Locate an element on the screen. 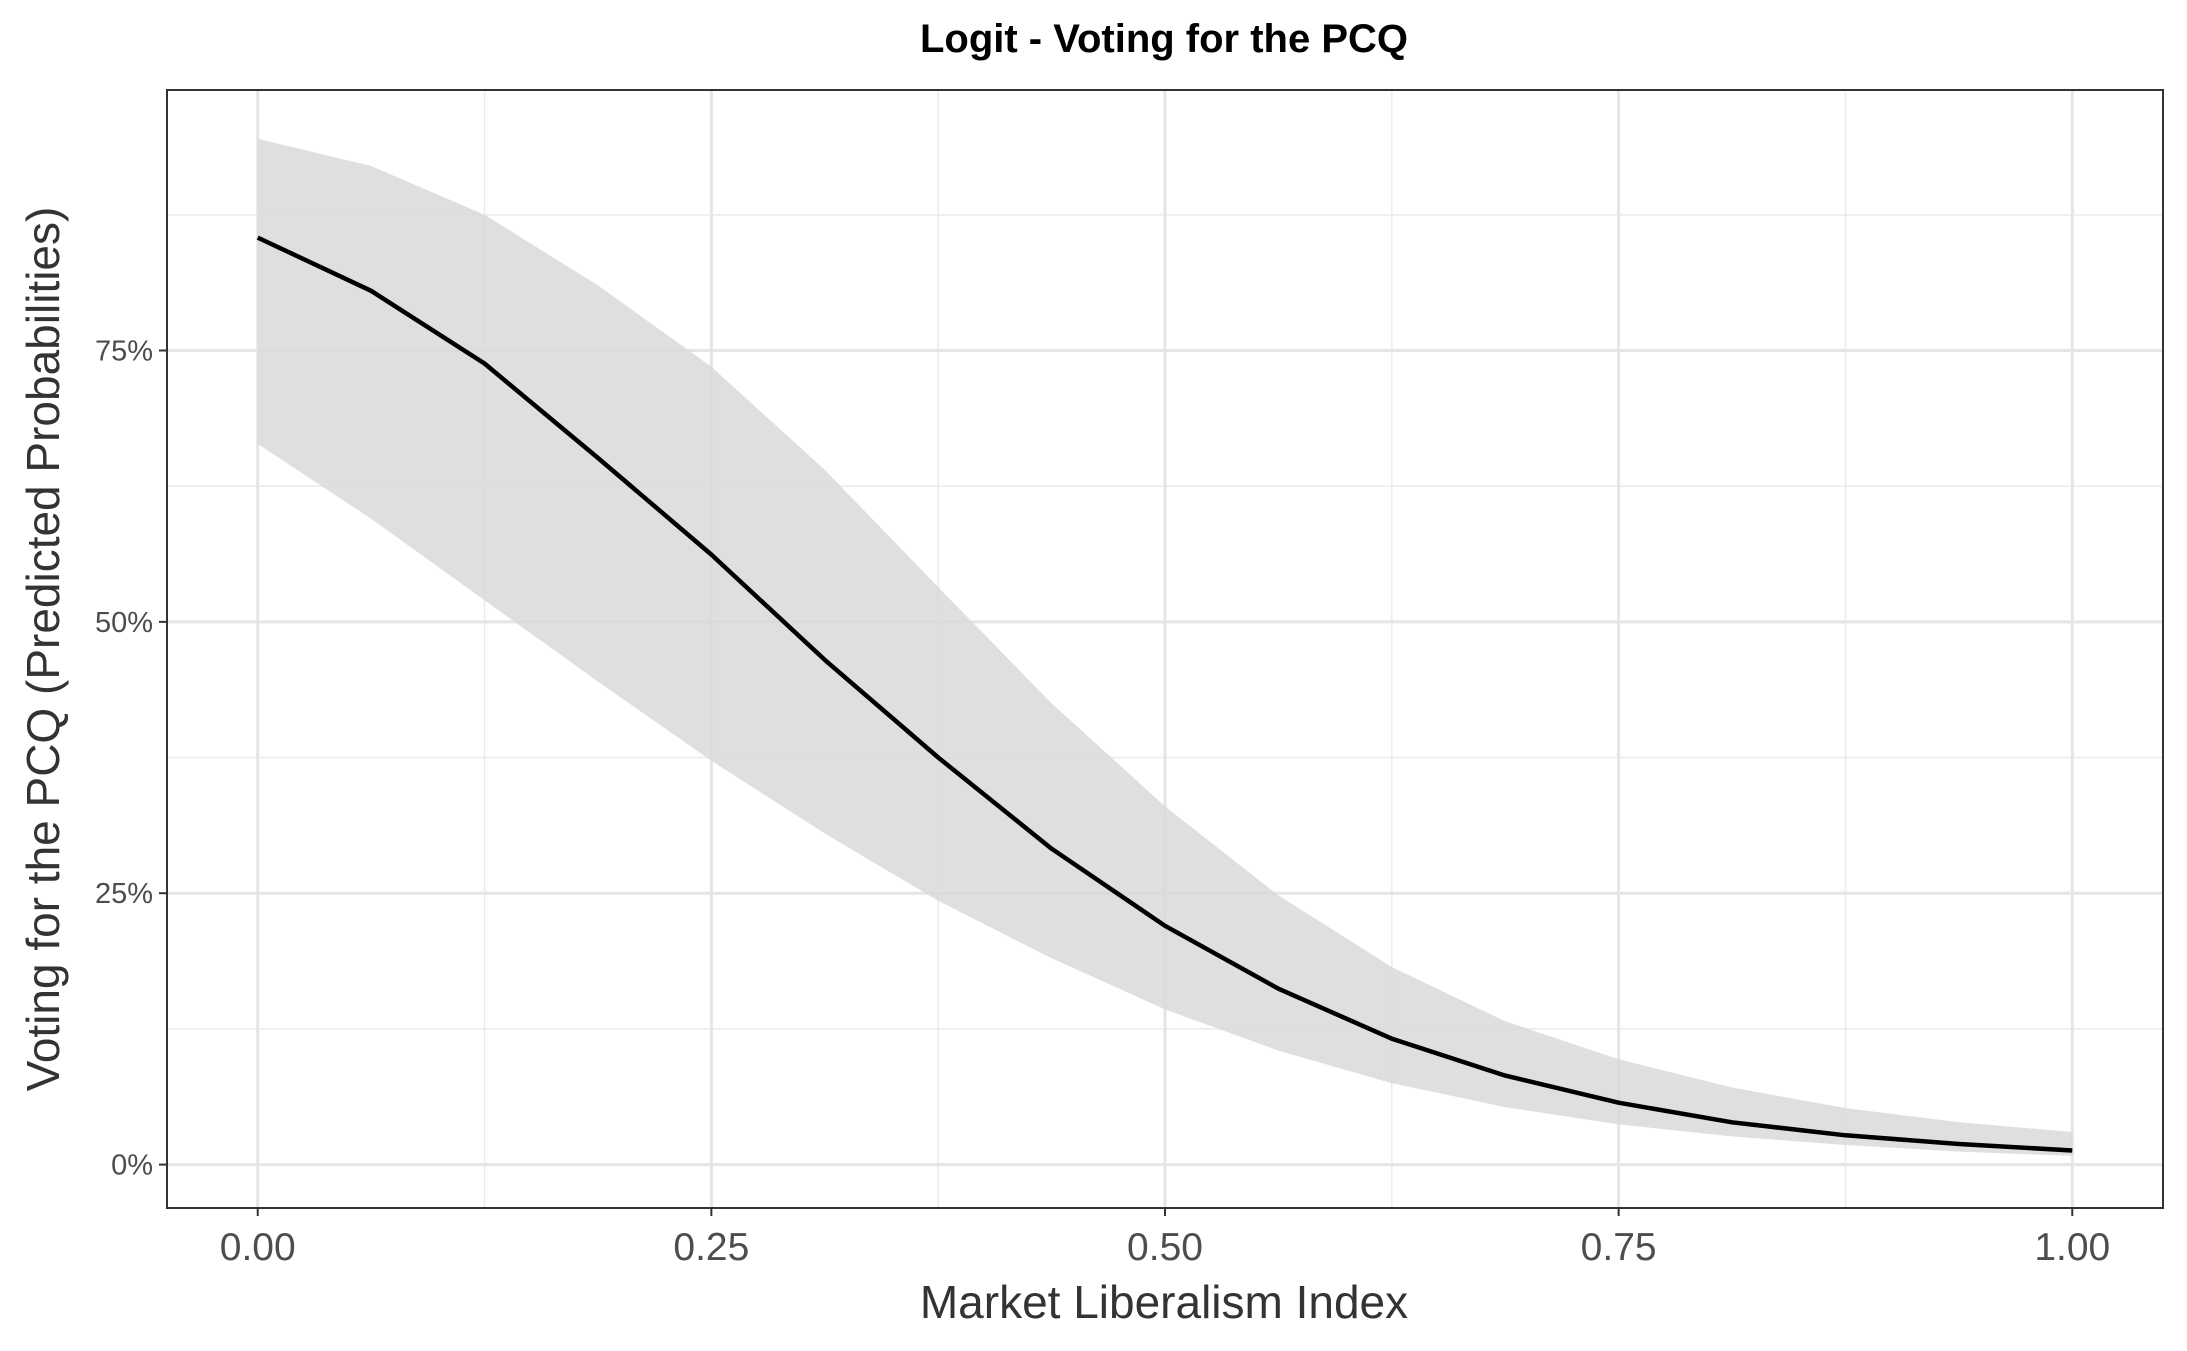 This screenshot has width=2187, height=1351. y-tick-label: 75% is located at coordinates (124, 352).